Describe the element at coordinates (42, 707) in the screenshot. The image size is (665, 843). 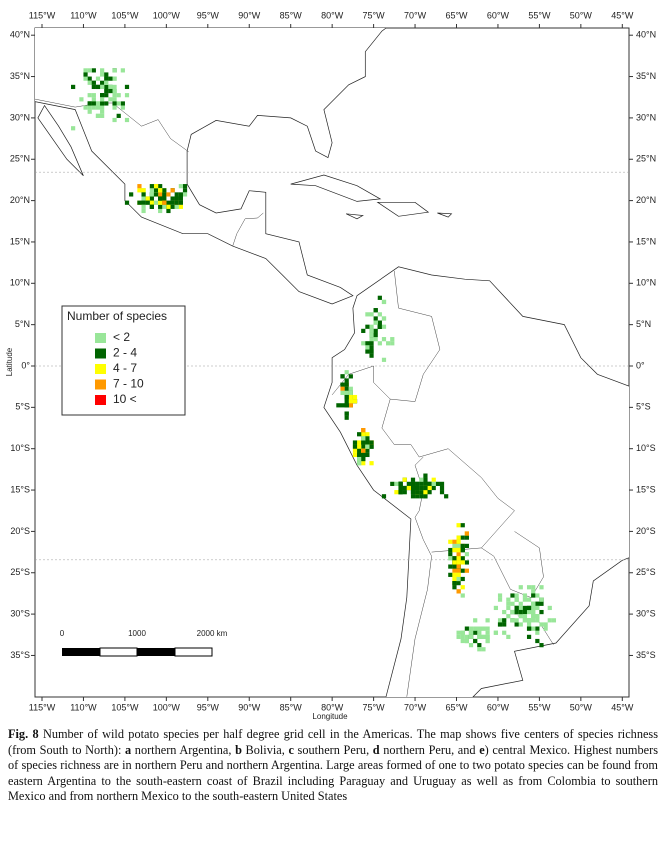
I see `lon-tick-label: 115°W` at that location.